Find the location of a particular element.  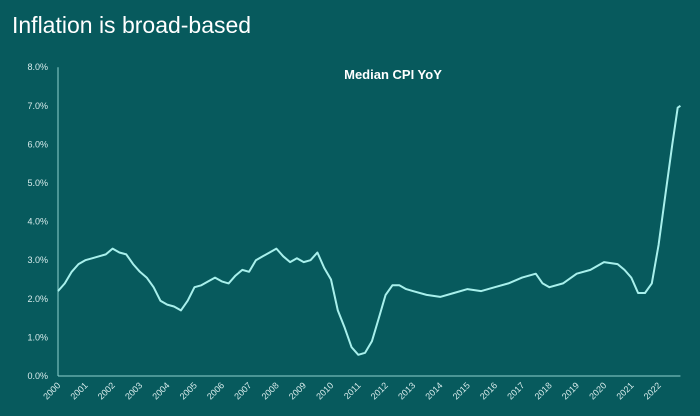

x-tick-label: 2019 is located at coordinates (570, 390).